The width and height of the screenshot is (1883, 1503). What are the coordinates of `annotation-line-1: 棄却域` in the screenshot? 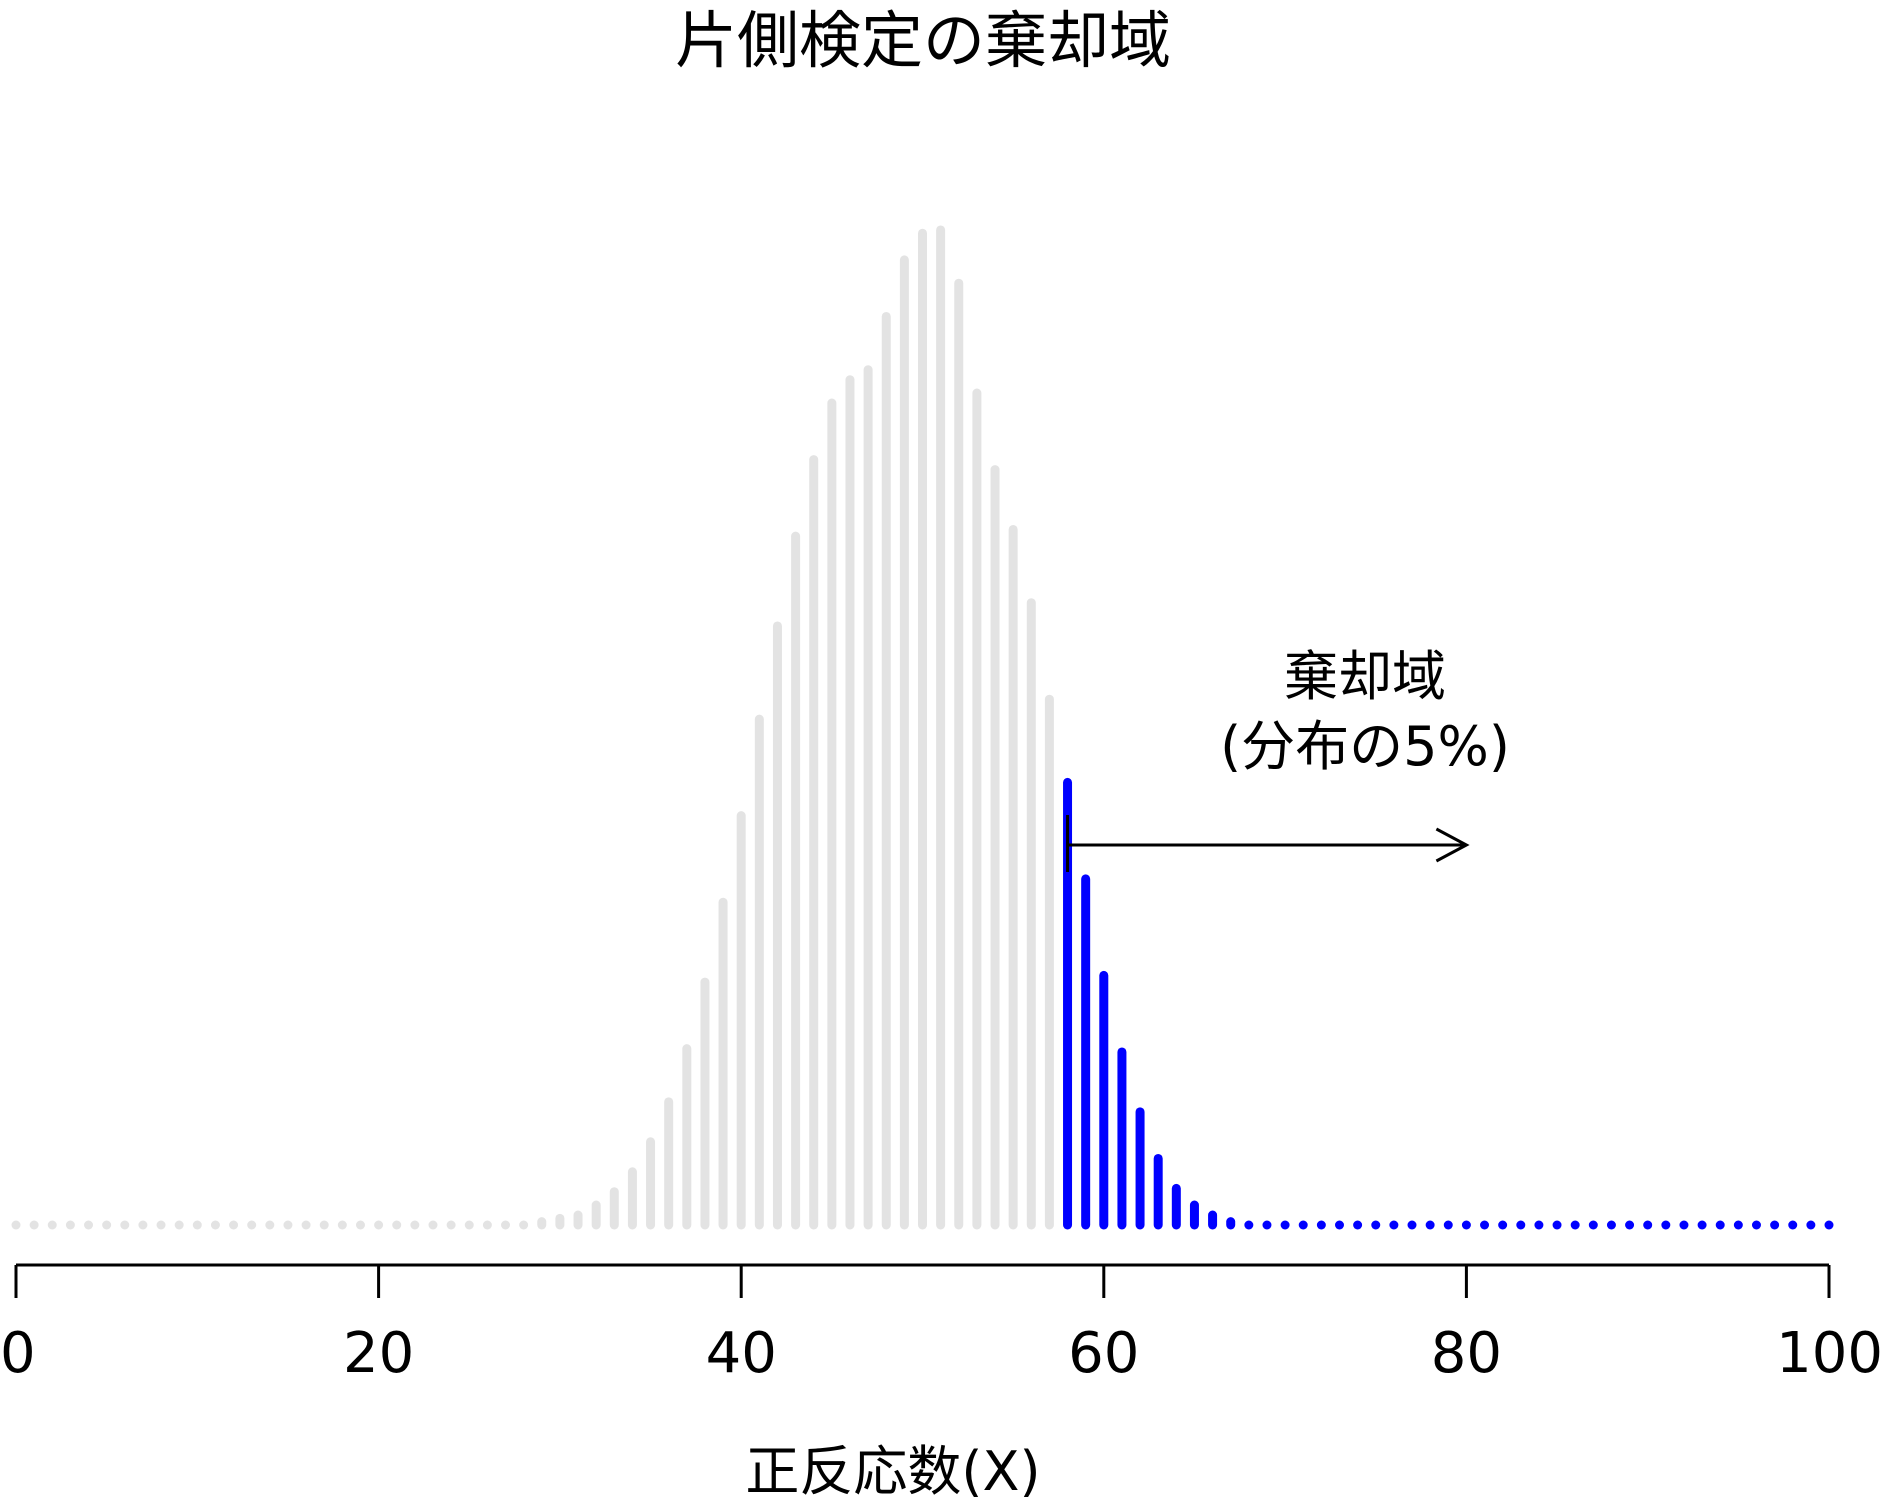 It's located at (1365, 676).